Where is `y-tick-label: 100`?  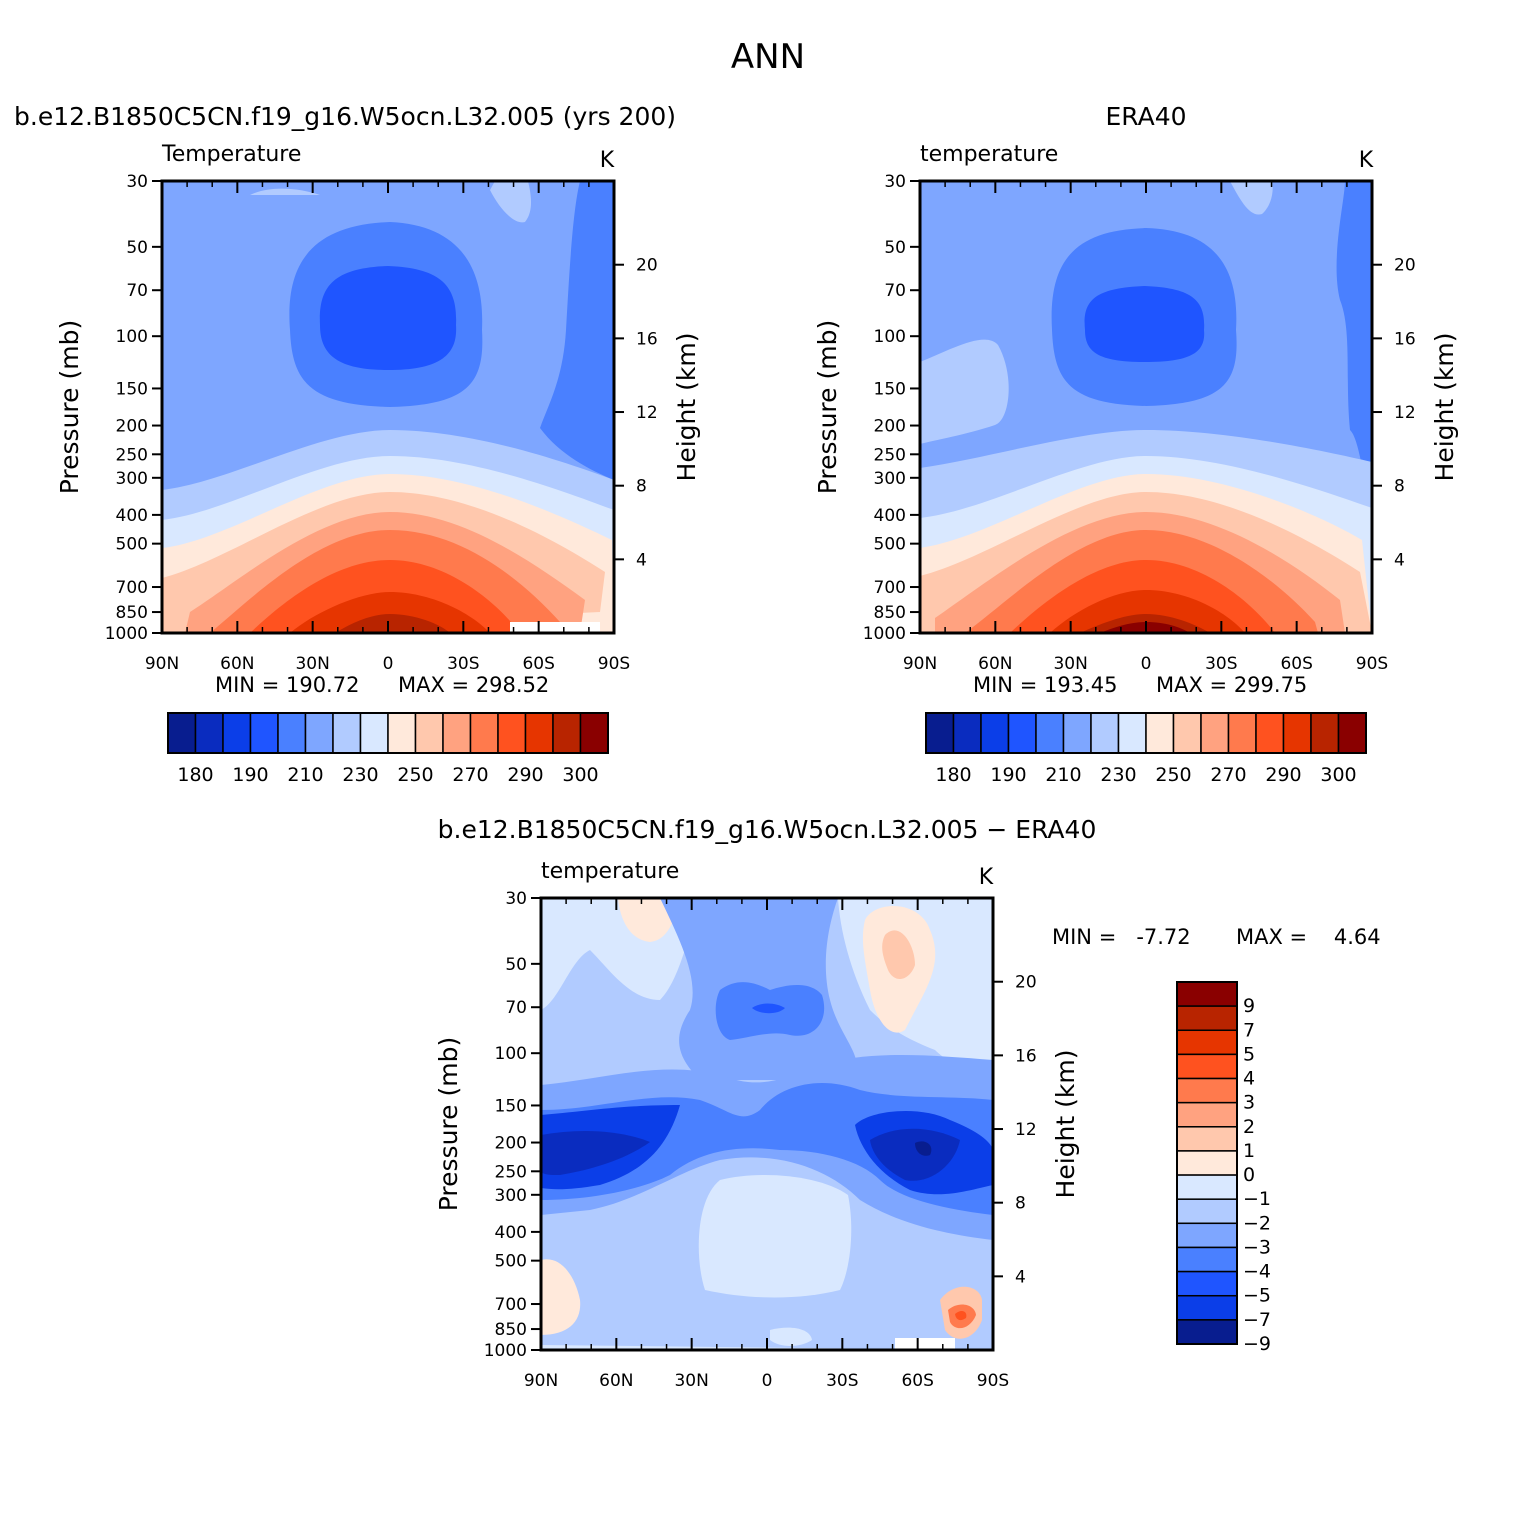 y-tick-label: 100 is located at coordinates (511, 1054).